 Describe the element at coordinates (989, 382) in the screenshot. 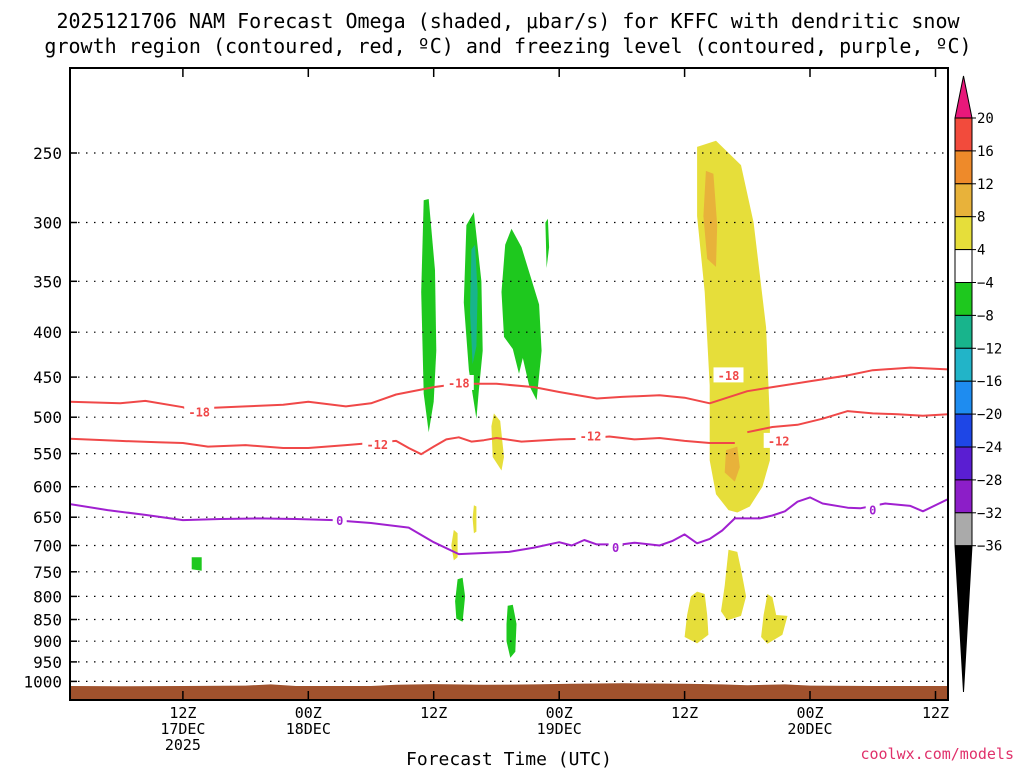

I see `colorbar-label: −16` at that location.